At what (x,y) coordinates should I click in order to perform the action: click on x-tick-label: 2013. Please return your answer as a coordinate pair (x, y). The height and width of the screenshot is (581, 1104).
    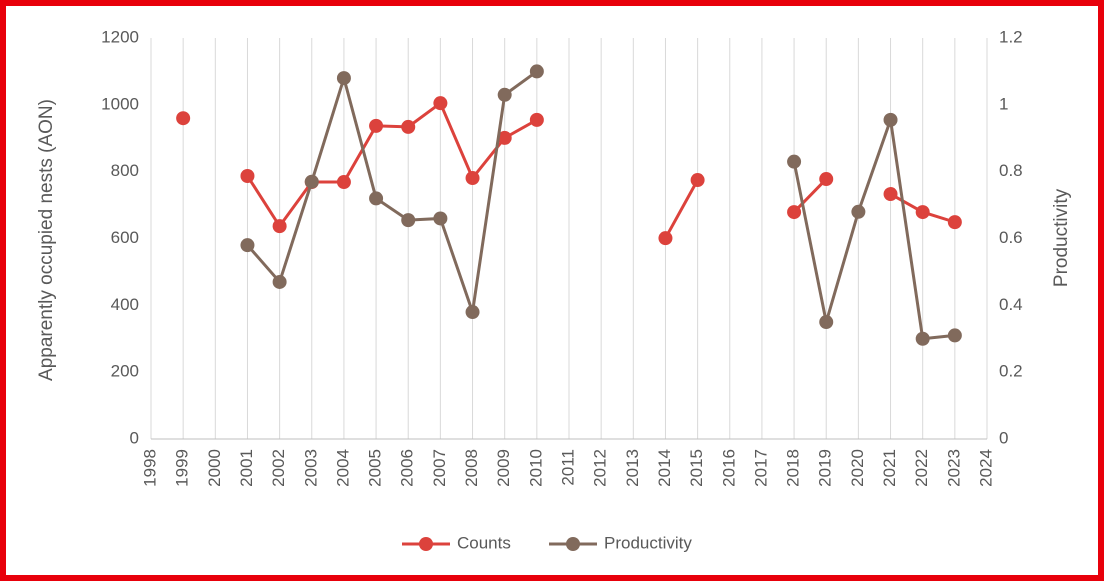
    Looking at the image, I should click on (632, 468).